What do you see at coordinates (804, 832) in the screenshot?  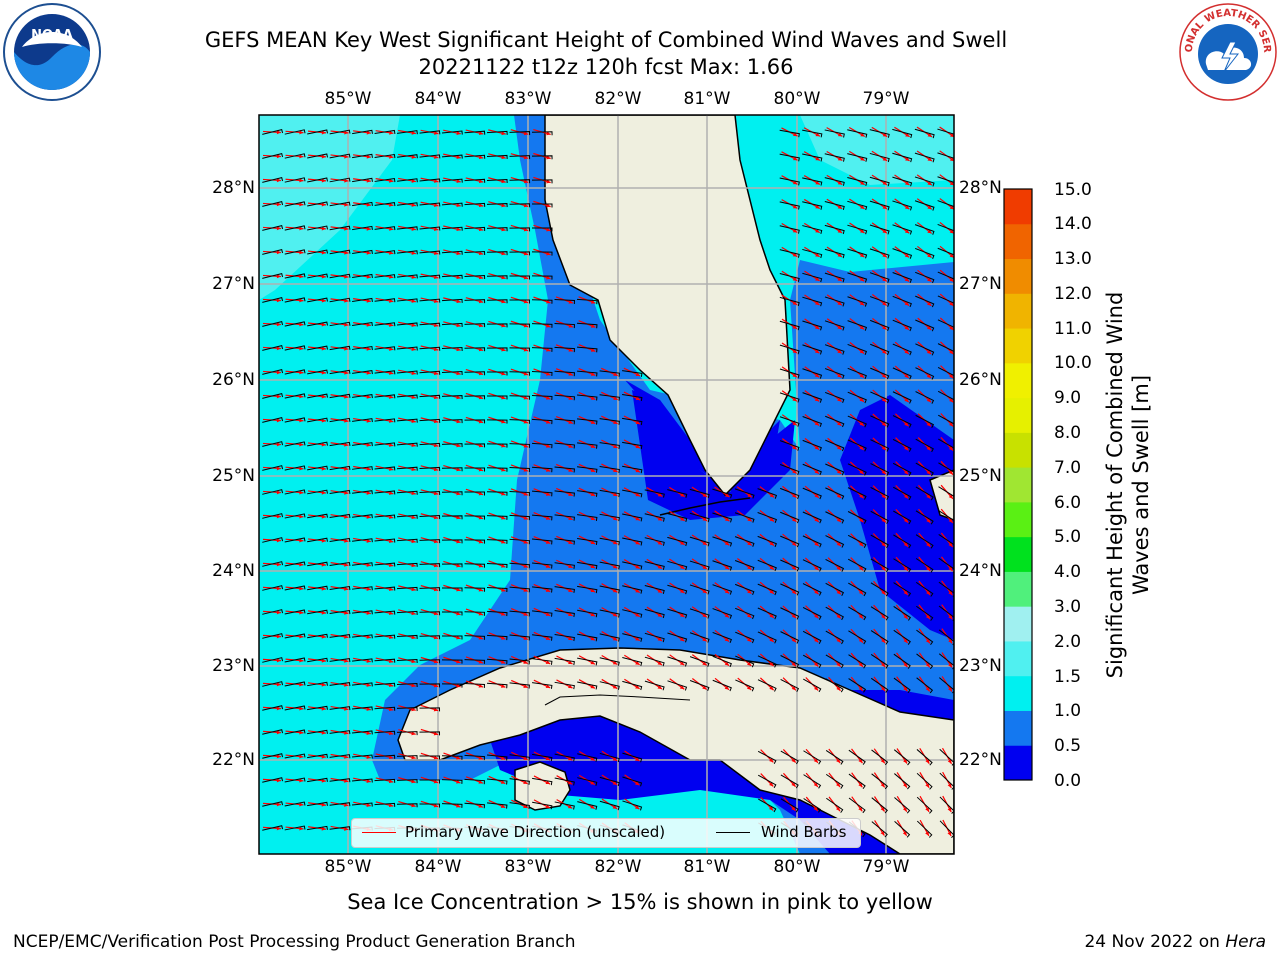 I see `wind-barbs-legend-label: Wind Barbs` at bounding box center [804, 832].